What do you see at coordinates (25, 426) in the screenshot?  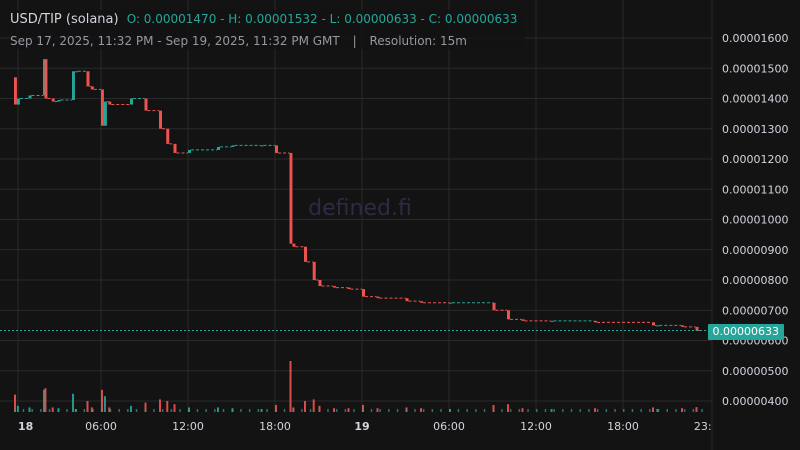 I see `time-tick-label: 18` at bounding box center [25, 426].